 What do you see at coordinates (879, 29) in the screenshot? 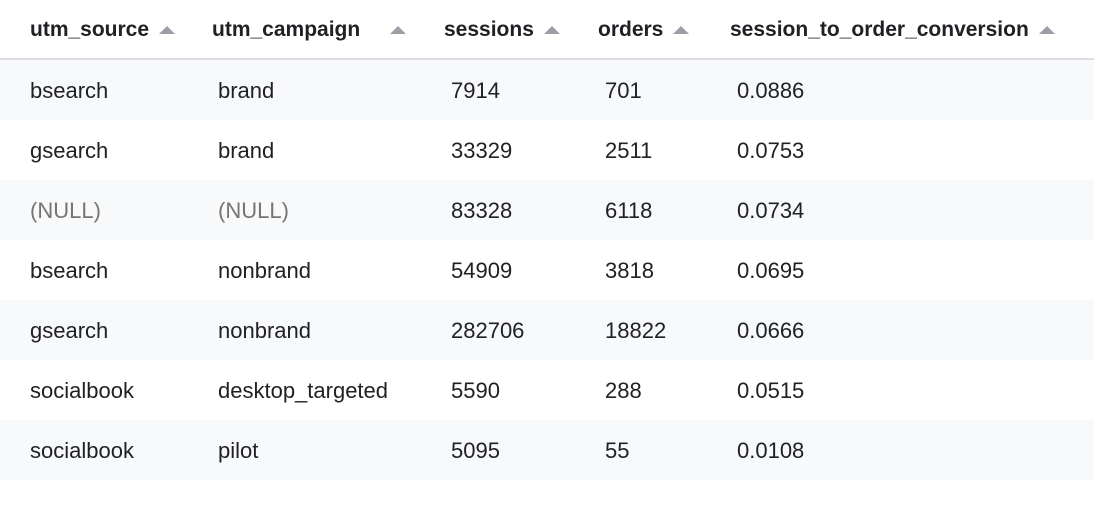
I see `column-label: session_to_order_conversion` at bounding box center [879, 29].